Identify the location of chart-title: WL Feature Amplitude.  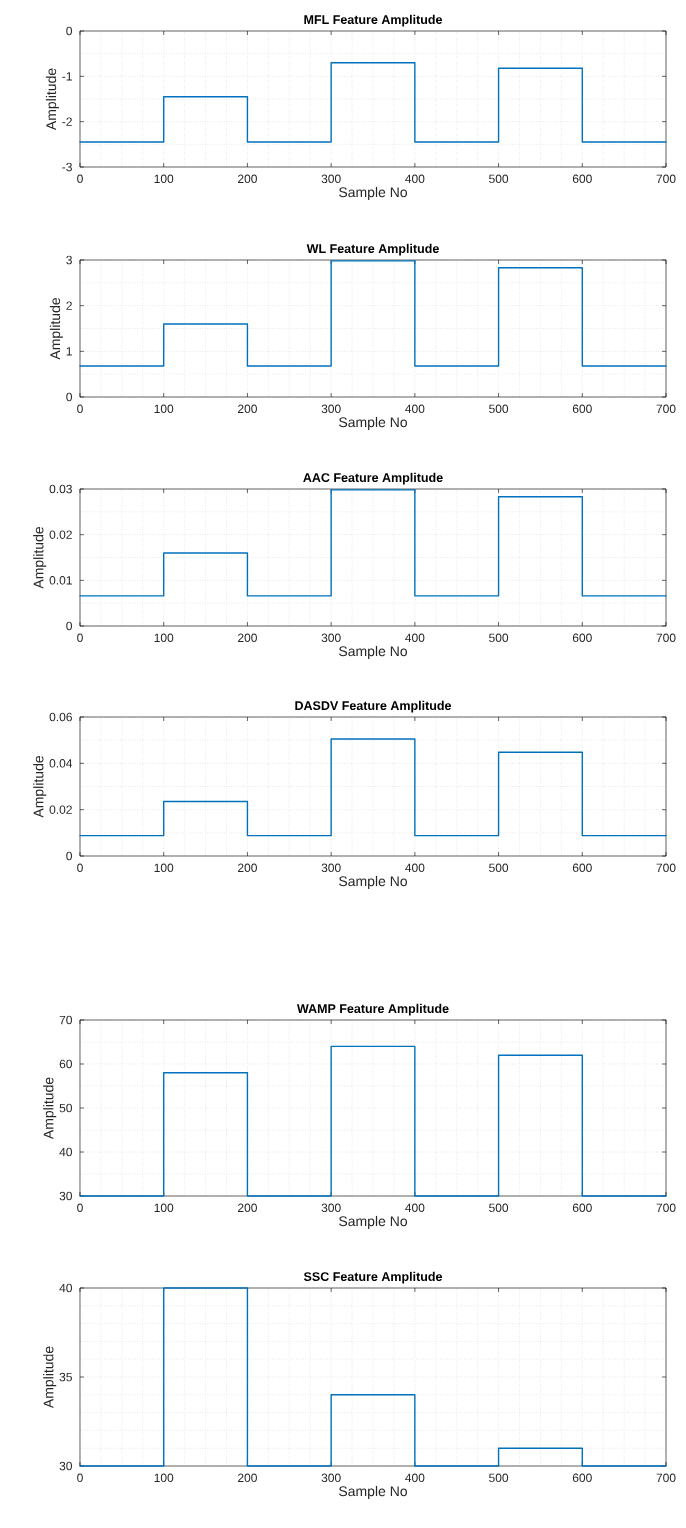
(372, 249).